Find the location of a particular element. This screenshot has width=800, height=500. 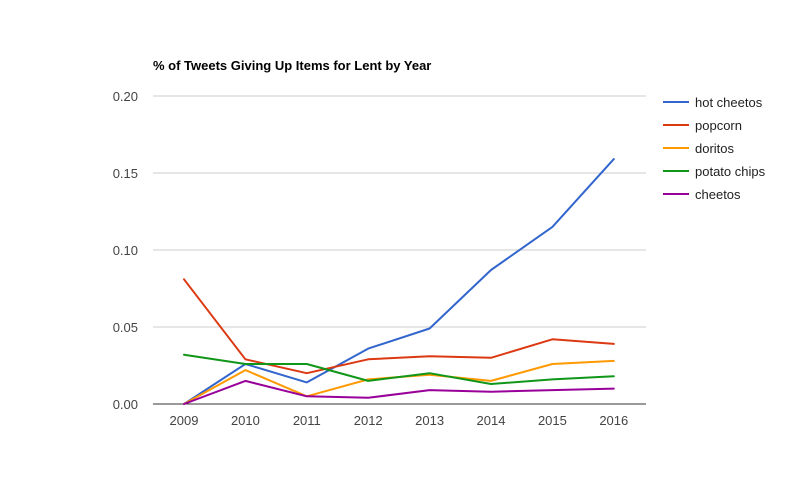

legend-item: cheetos is located at coordinates (702, 194).